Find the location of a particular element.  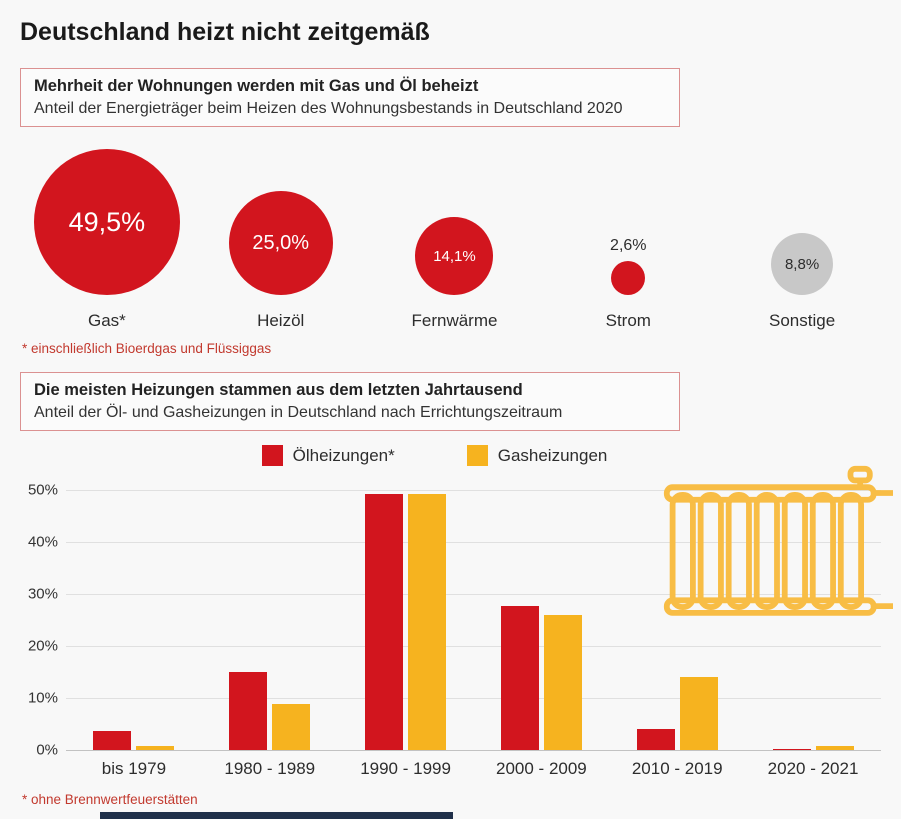

bubble-area: 49,5% is located at coordinates (106, 216).